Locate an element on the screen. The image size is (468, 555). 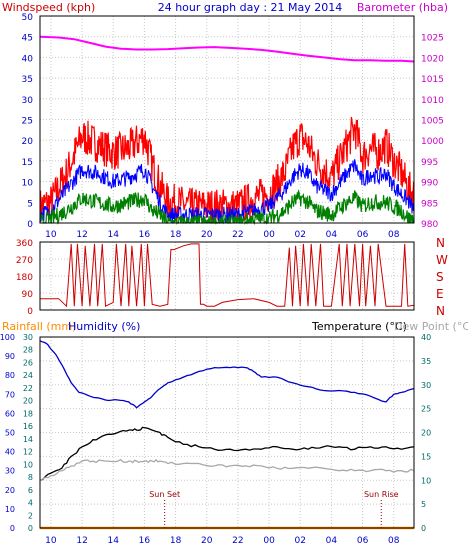
barometer-axis-label: Barometer (hba) is located at coordinates (402, 7).